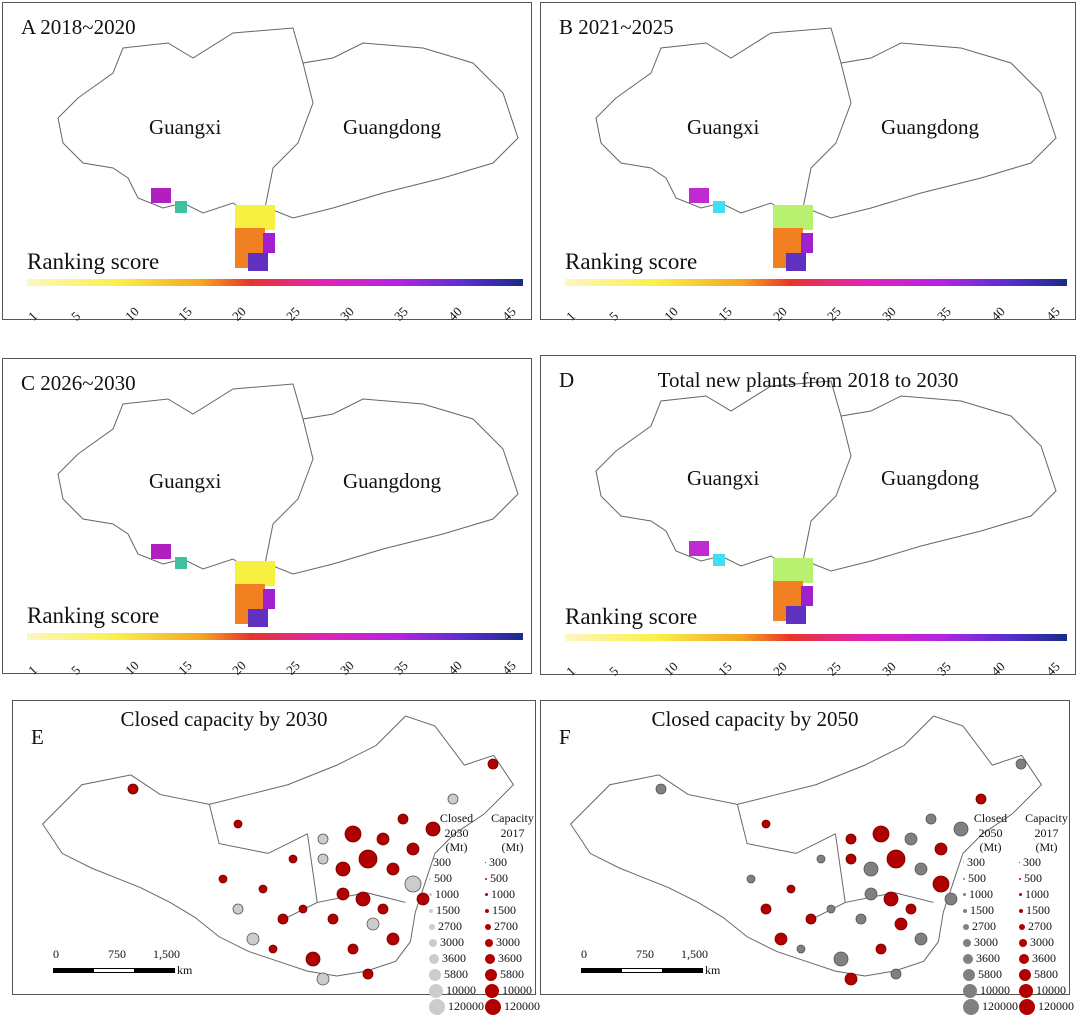  I want to click on legend-header: (Mt), so click(512, 847).